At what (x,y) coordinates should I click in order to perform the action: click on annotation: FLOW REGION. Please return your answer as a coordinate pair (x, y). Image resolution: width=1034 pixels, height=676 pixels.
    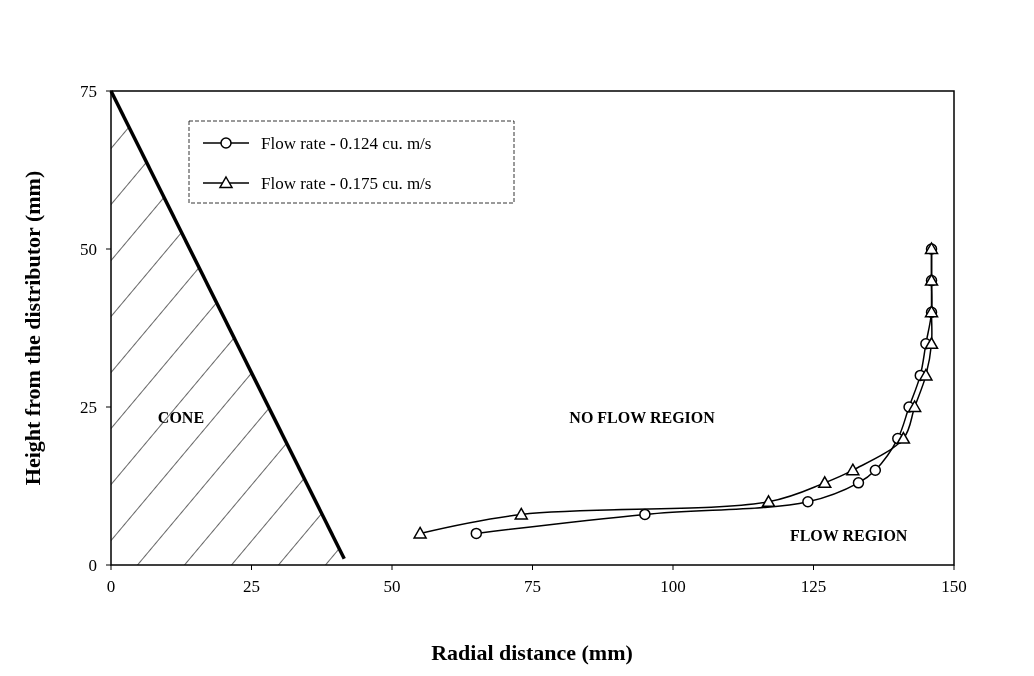
    Looking at the image, I should click on (848, 536).